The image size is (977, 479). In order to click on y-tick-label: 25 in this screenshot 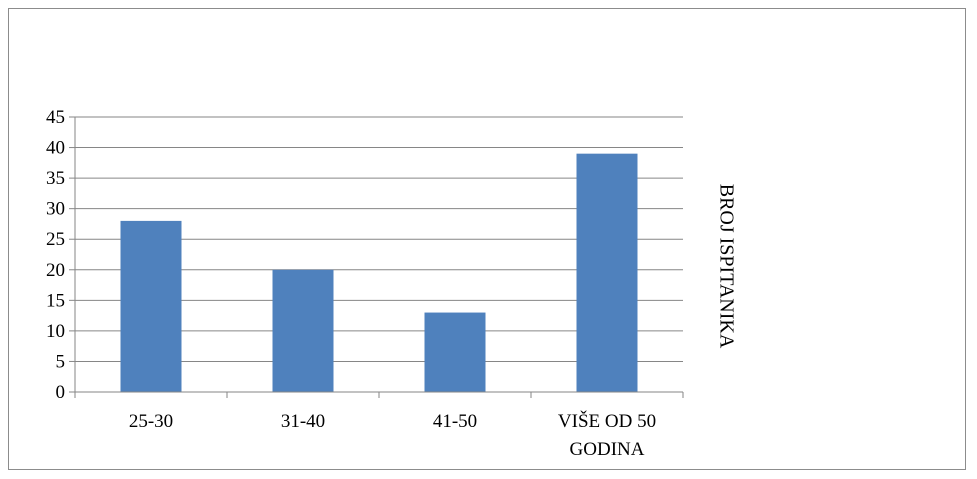, I will do `click(55, 239)`.